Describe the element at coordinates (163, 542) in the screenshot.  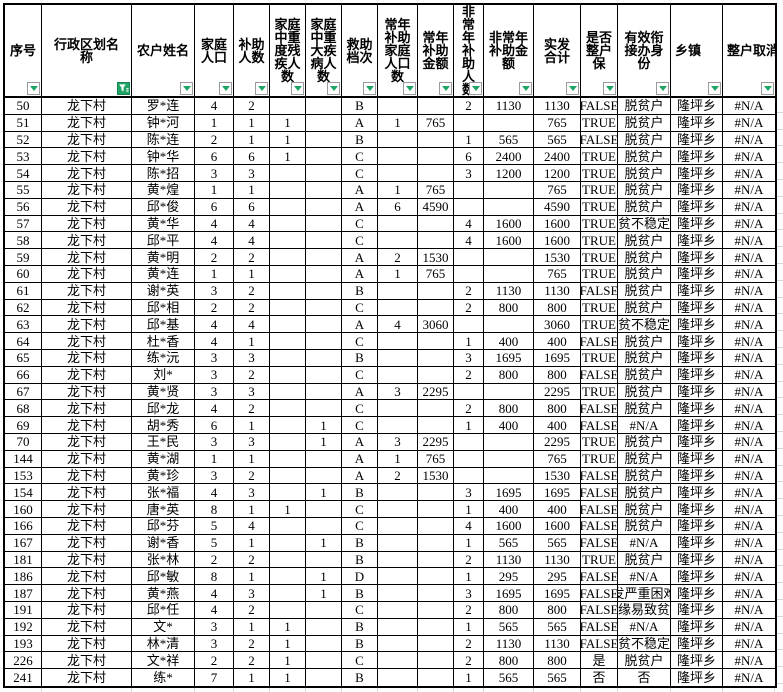
I see `cell-nonghu-xingming: 谢*香` at that location.